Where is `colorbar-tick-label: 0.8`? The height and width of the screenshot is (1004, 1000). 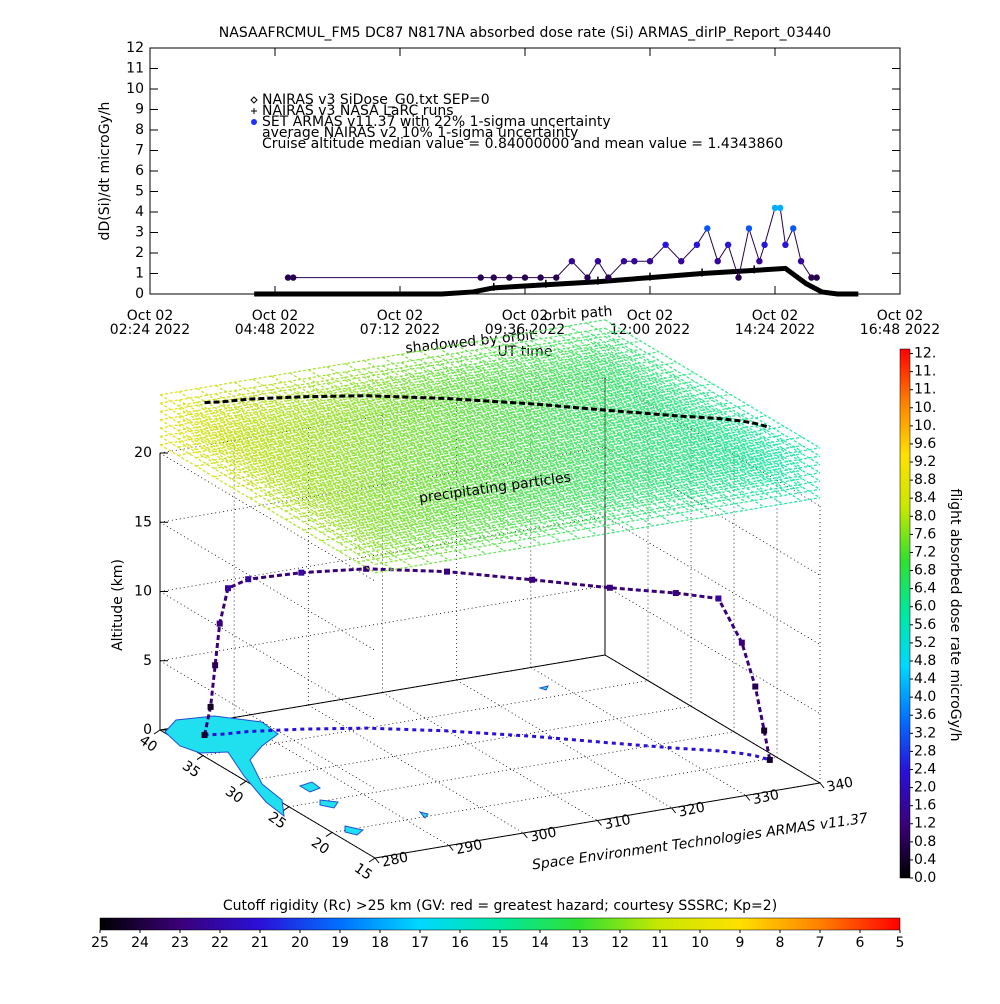
colorbar-tick-label: 0.8 is located at coordinates (925, 842).